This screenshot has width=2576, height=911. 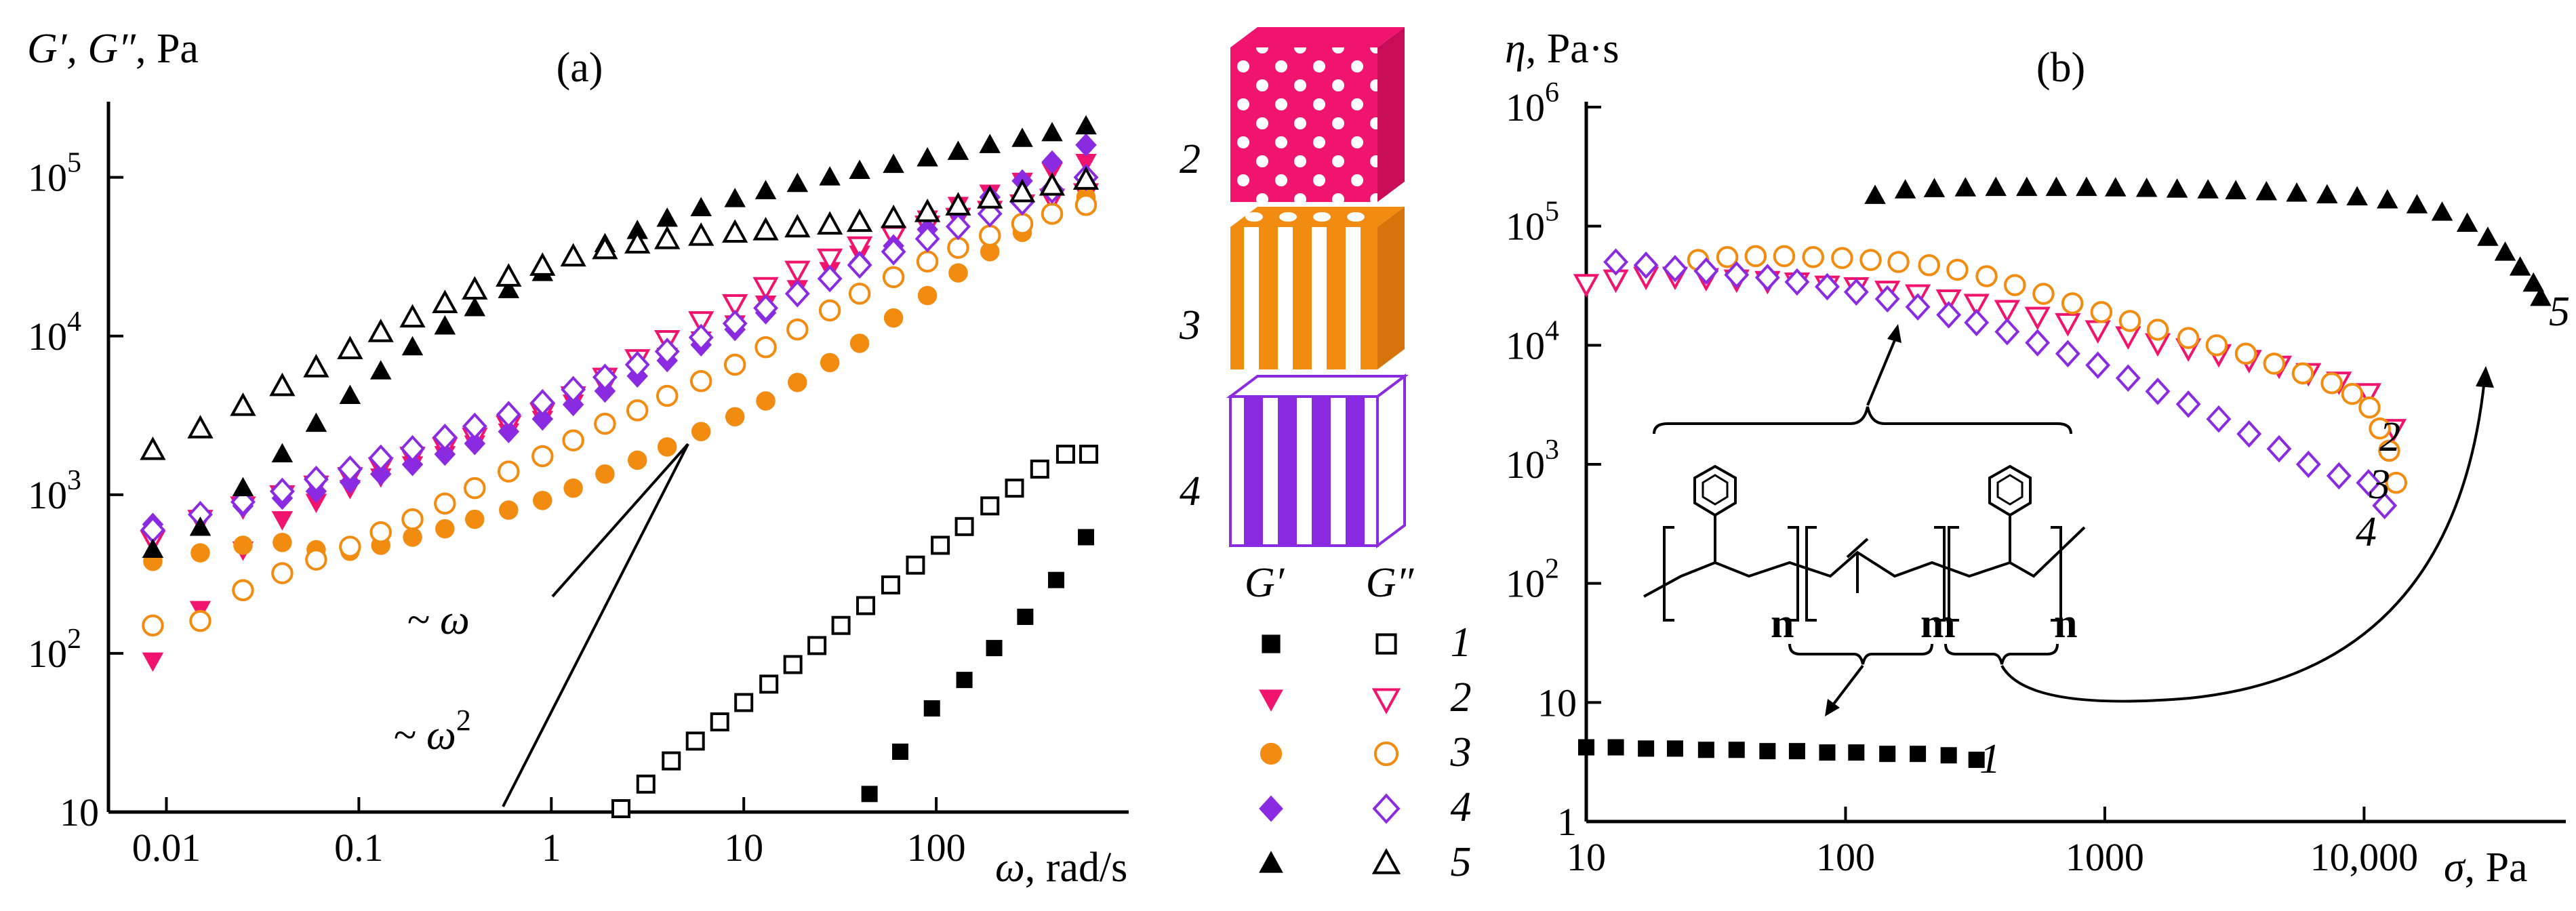 What do you see at coordinates (1782, 624) in the screenshot?
I see `sub-n-left: n` at bounding box center [1782, 624].